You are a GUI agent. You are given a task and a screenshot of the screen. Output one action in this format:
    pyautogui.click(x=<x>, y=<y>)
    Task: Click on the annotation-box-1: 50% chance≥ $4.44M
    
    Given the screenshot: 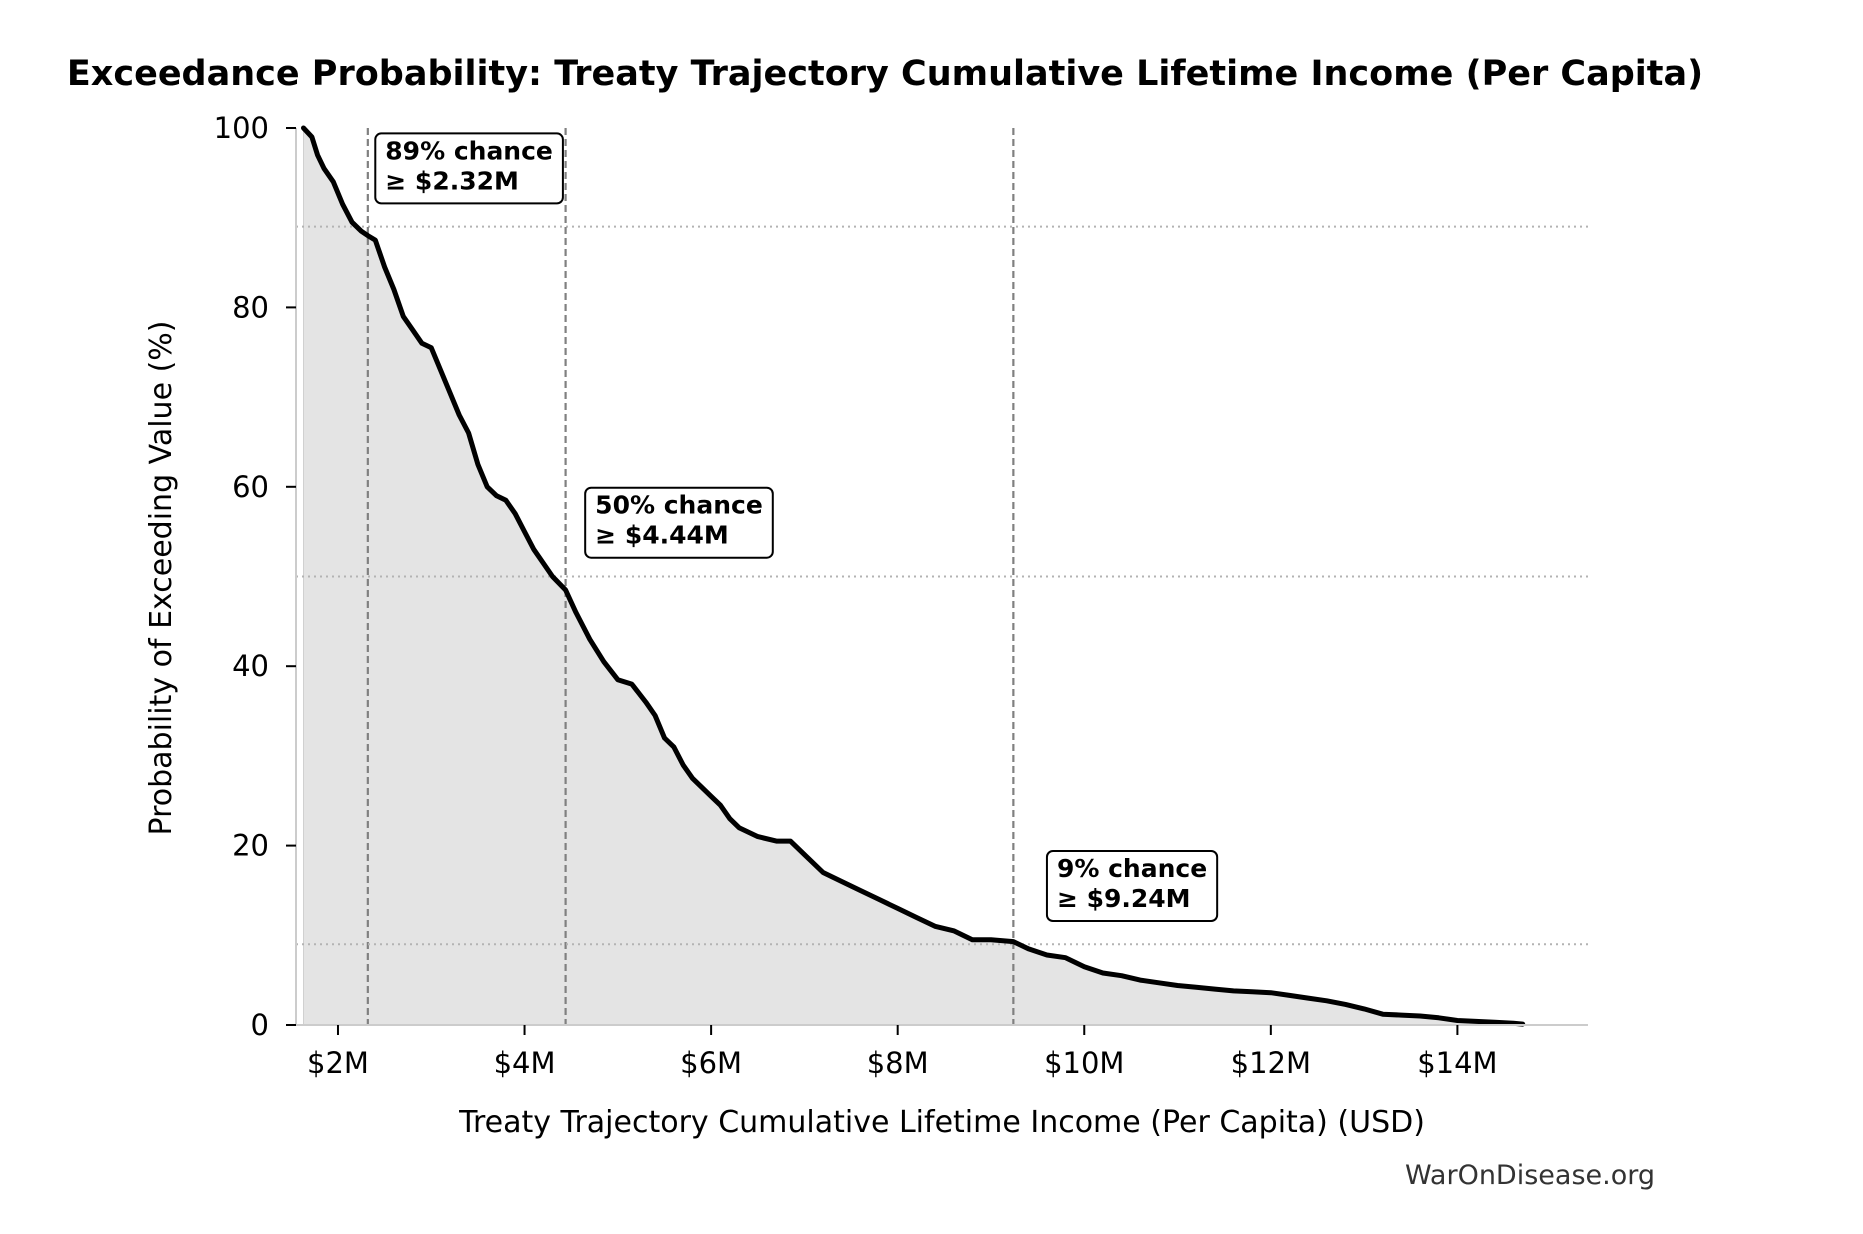 What is the action you would take?
    pyautogui.click(x=679, y=522)
    